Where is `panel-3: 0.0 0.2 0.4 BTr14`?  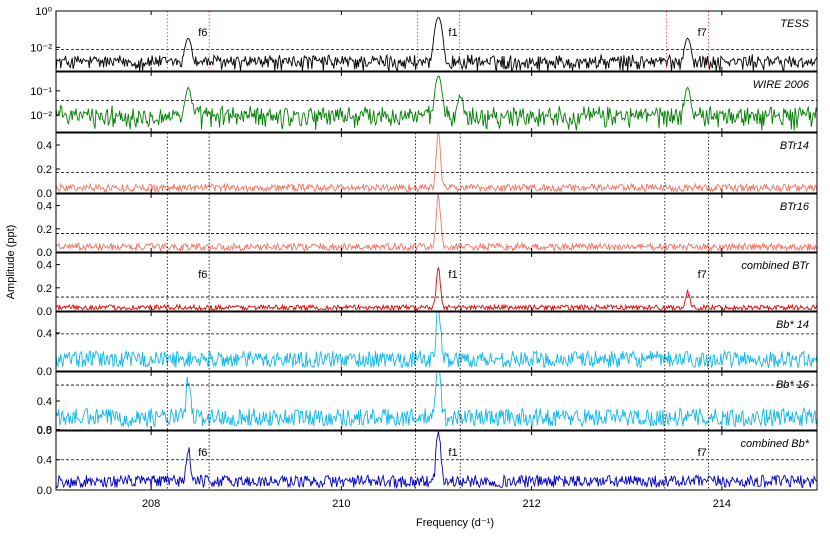 panel-3: 0.0 0.2 0.4 BTr14 is located at coordinates (427, 166).